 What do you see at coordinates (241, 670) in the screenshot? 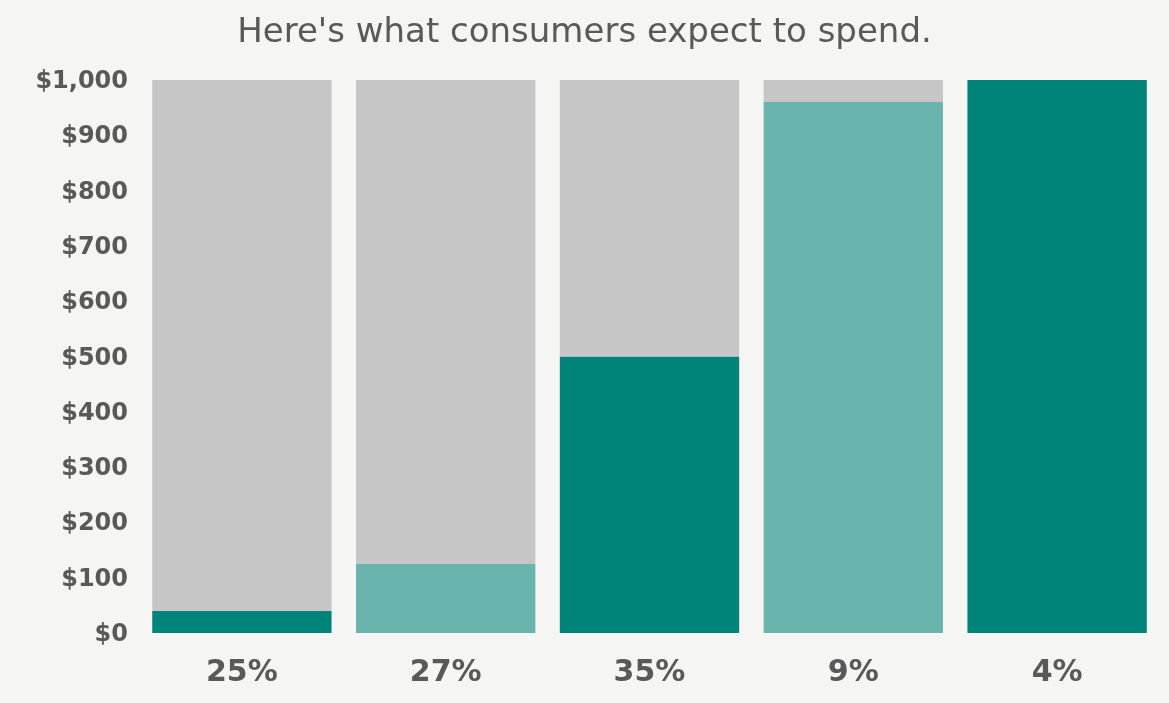
I see `x-tick-label: 25%` at bounding box center [241, 670].